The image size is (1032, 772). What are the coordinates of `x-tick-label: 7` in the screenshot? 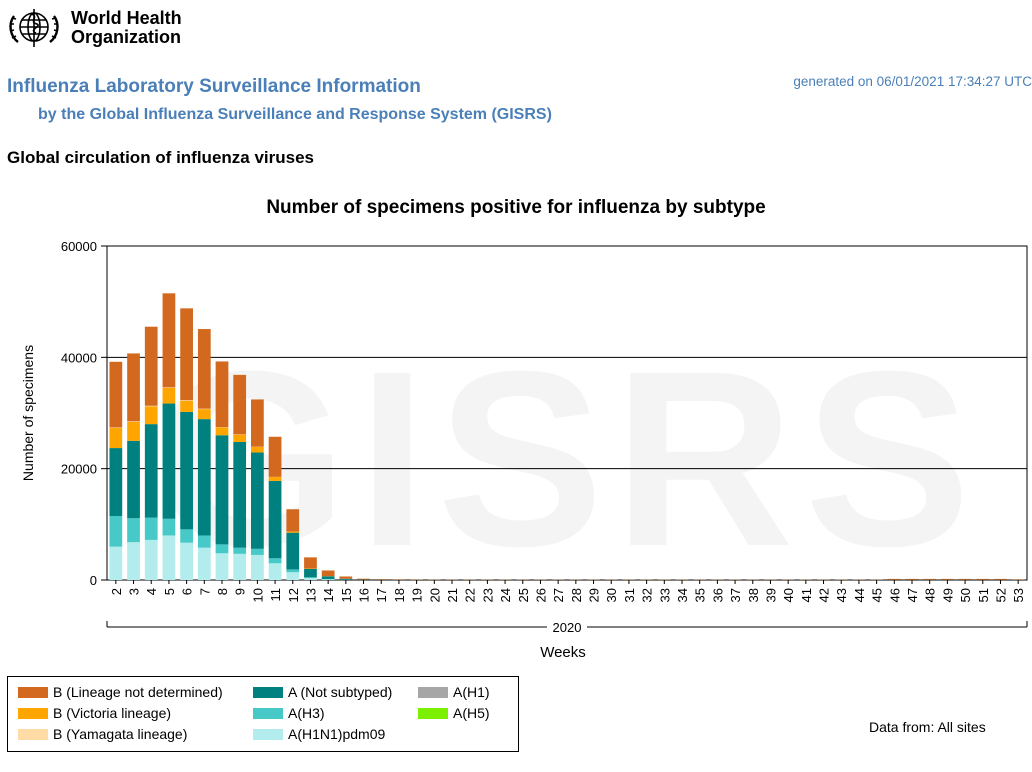 It's located at (204, 591).